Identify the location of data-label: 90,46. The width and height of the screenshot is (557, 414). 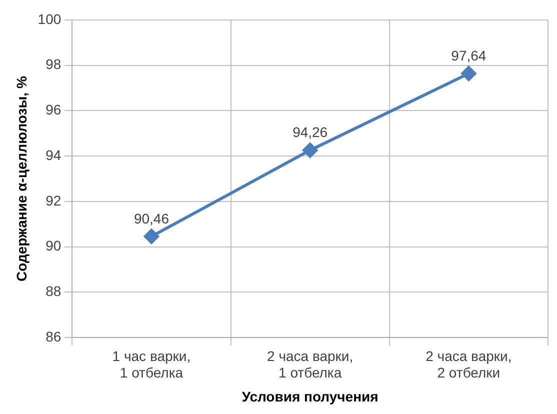
(152, 218).